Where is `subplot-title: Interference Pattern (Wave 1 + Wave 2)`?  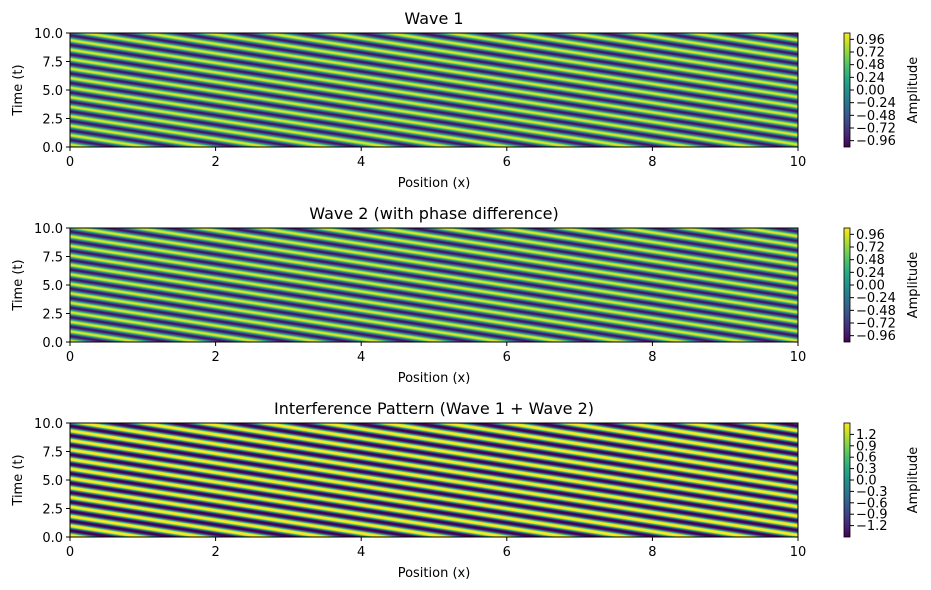 subplot-title: Interference Pattern (Wave 1 + Wave 2) is located at coordinates (434, 408).